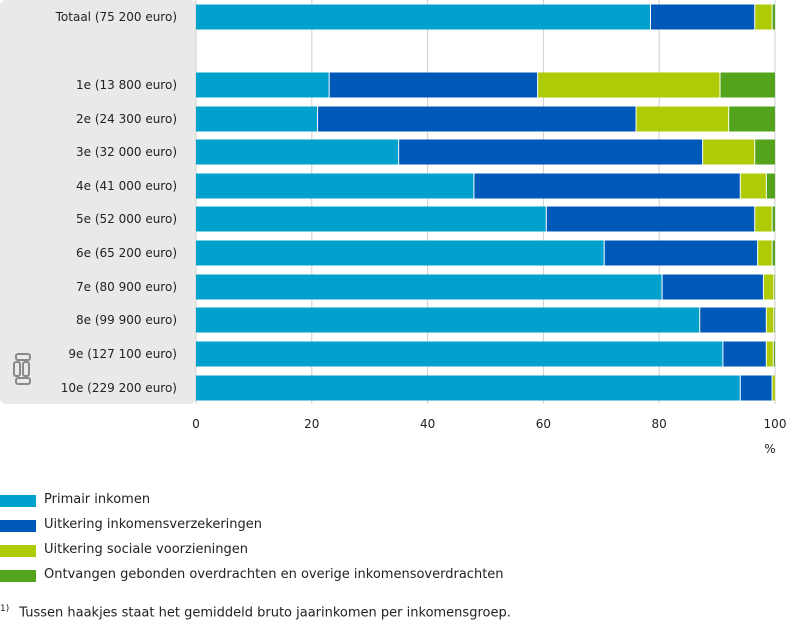  What do you see at coordinates (126, 219) in the screenshot?
I see `category-label-5: 5e (52 000 euro)` at bounding box center [126, 219].